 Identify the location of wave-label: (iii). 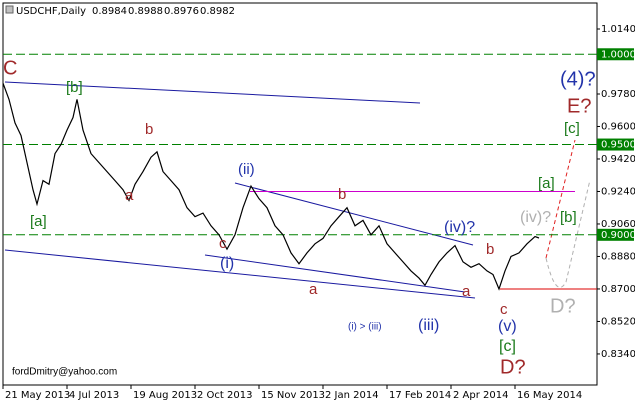
(428, 325).